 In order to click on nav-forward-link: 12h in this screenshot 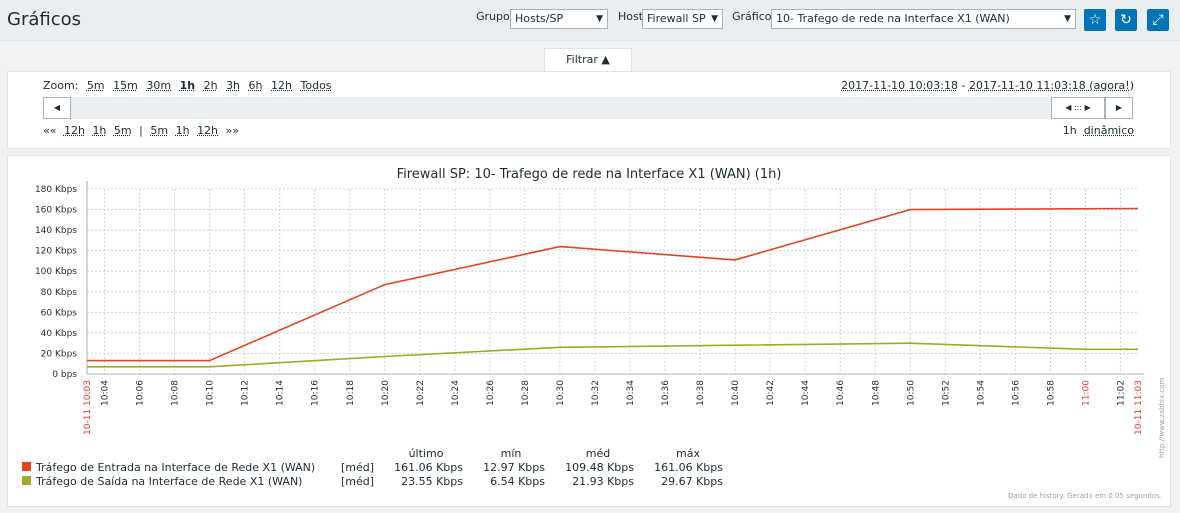, I will do `click(208, 130)`.